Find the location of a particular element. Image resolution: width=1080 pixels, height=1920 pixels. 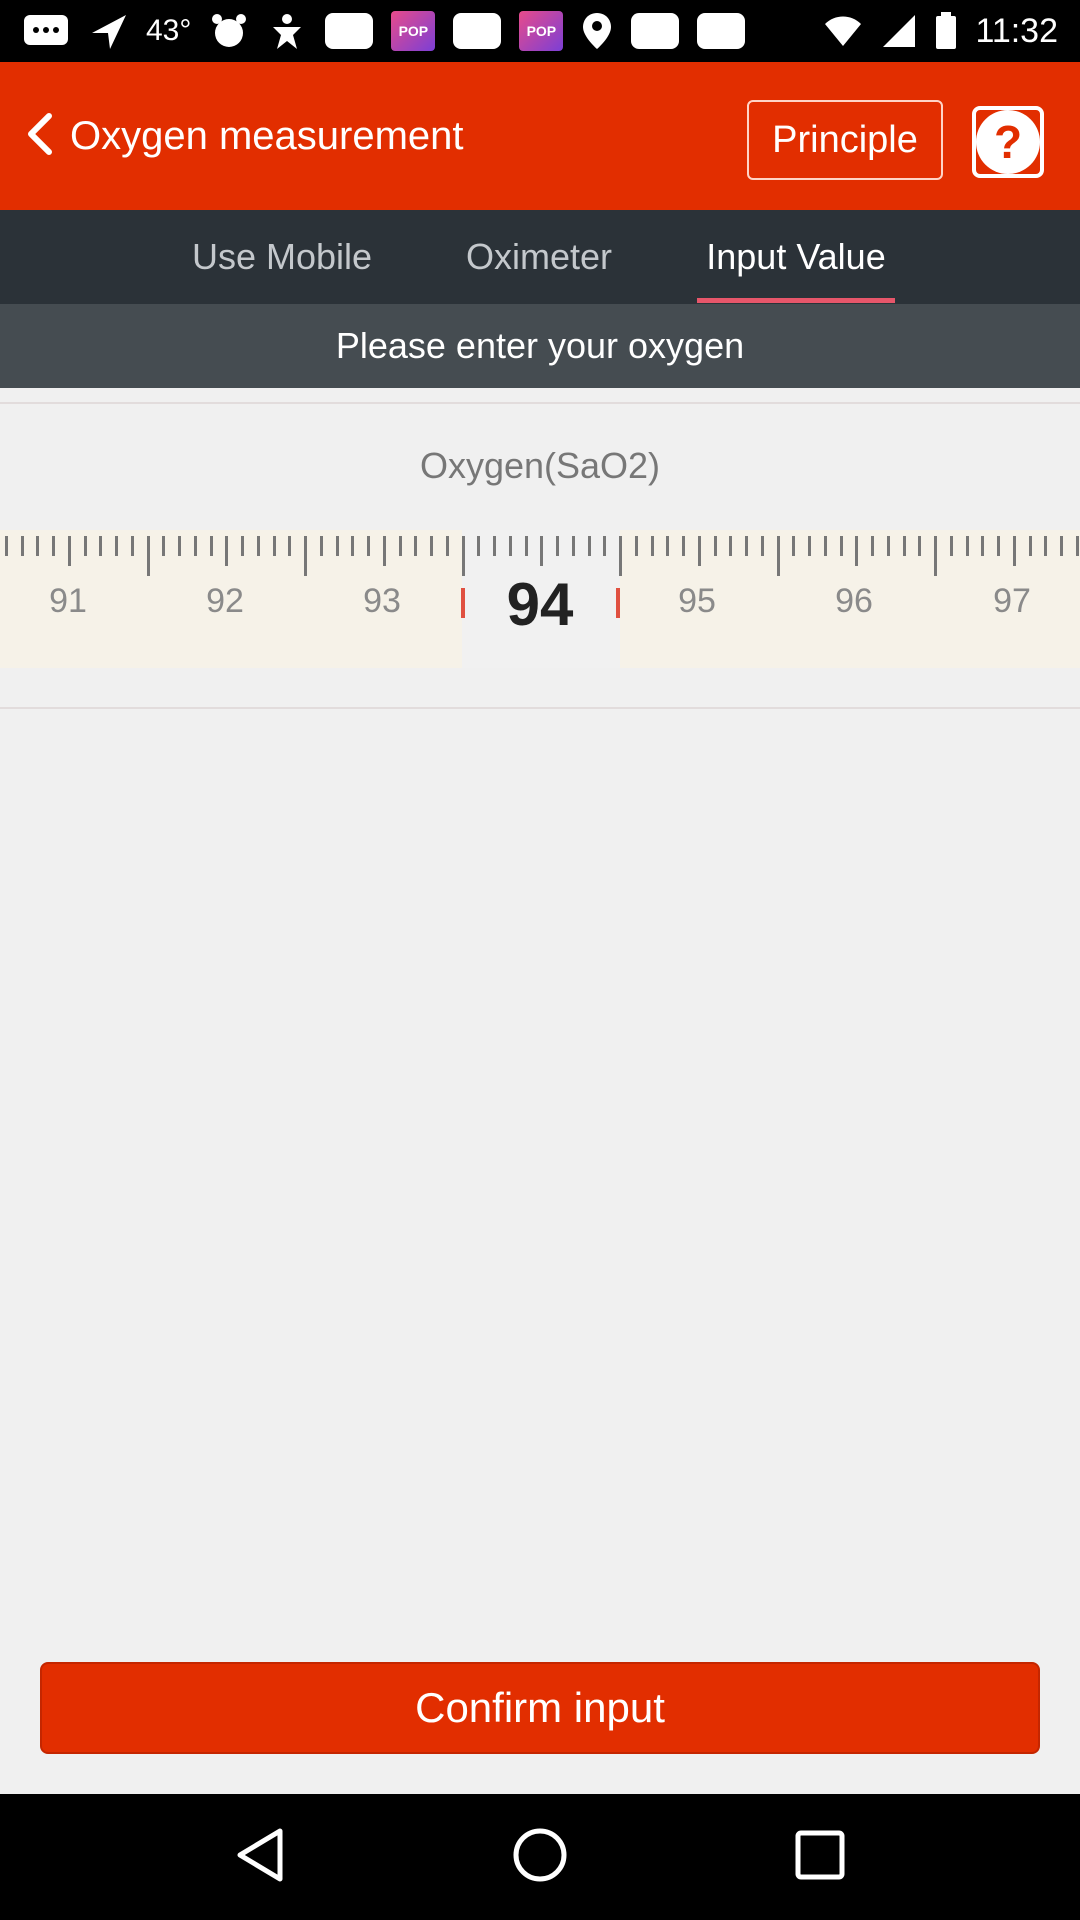

clock-time: 11:32 is located at coordinates (1016, 30).